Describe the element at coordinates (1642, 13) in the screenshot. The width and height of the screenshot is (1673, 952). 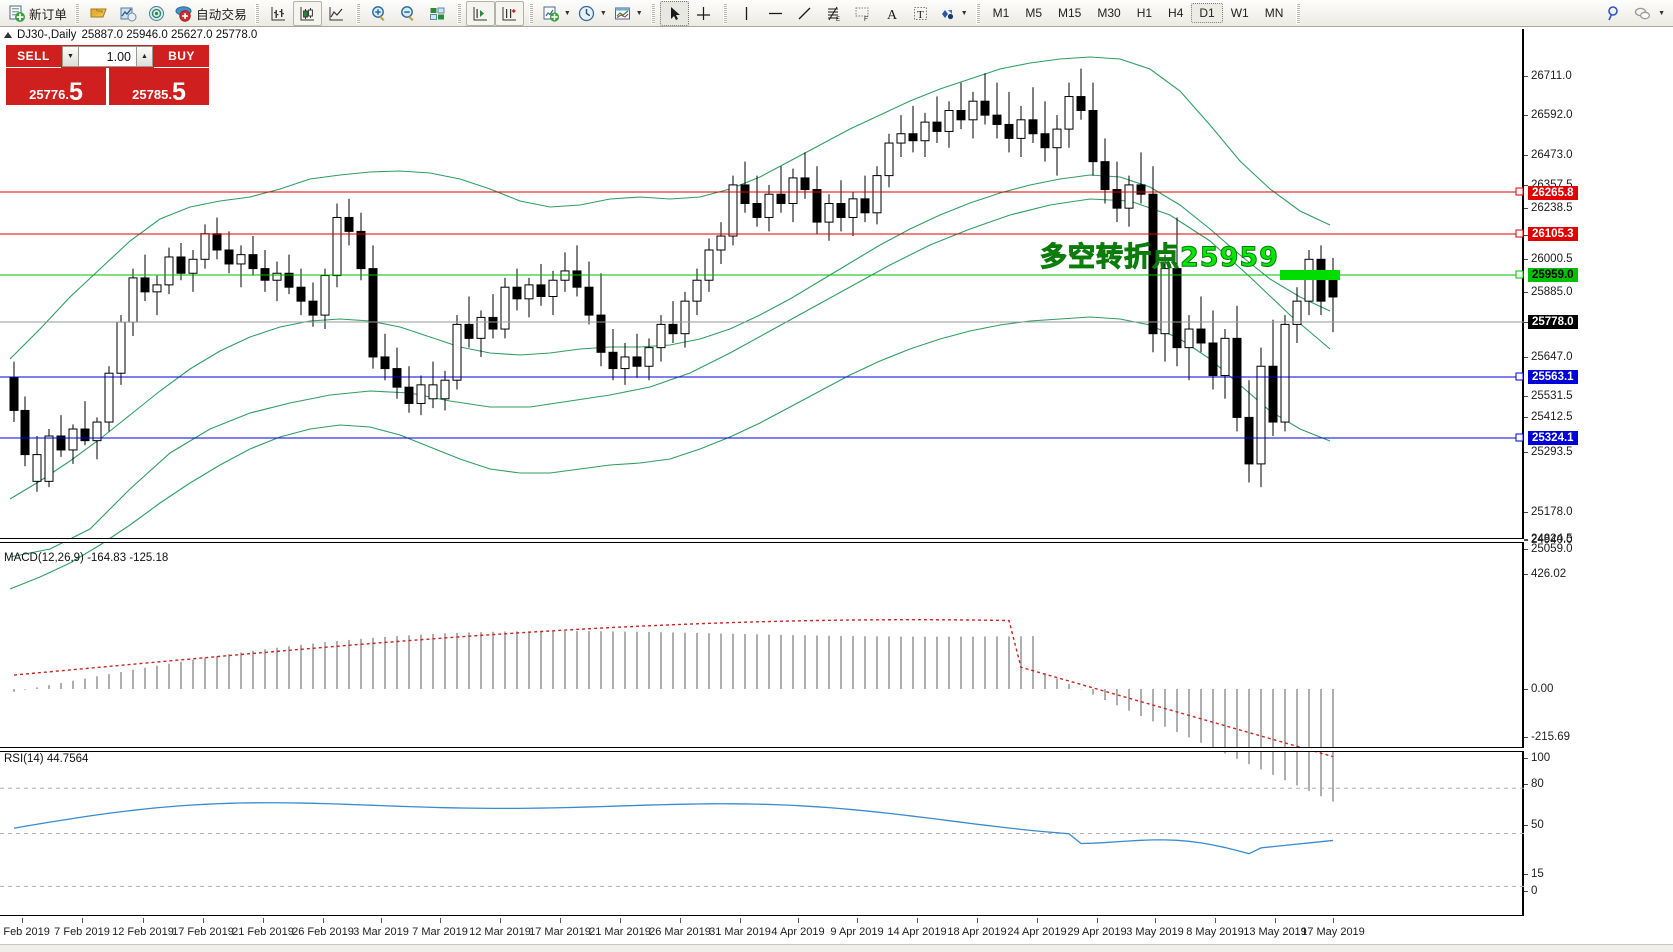
I see `chat-button` at that location.